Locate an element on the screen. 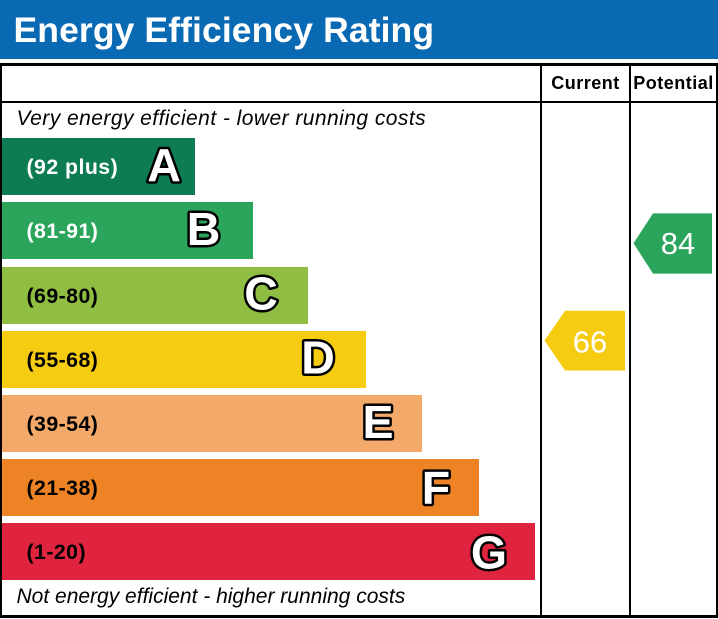  svg-text: 84 is located at coordinates (678, 243).